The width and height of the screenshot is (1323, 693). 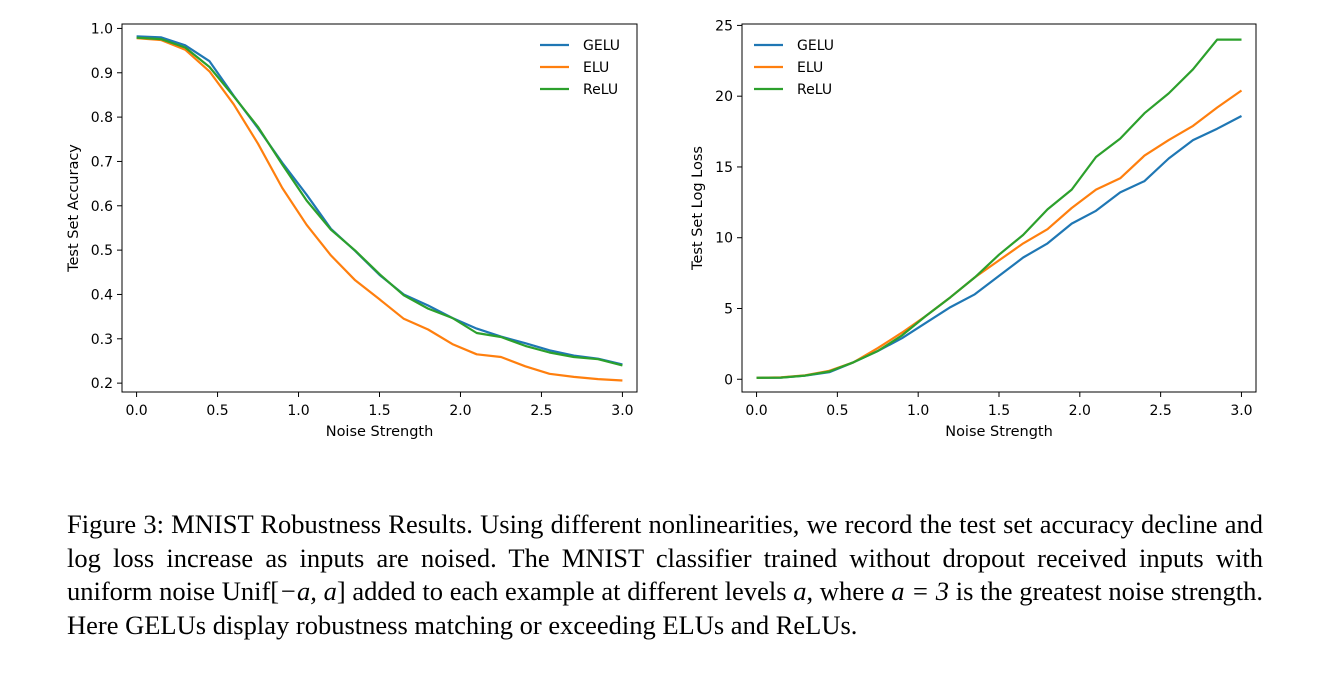 What do you see at coordinates (698, 208) in the screenshot?
I see `y-axis-label: Test Set Log Loss` at bounding box center [698, 208].